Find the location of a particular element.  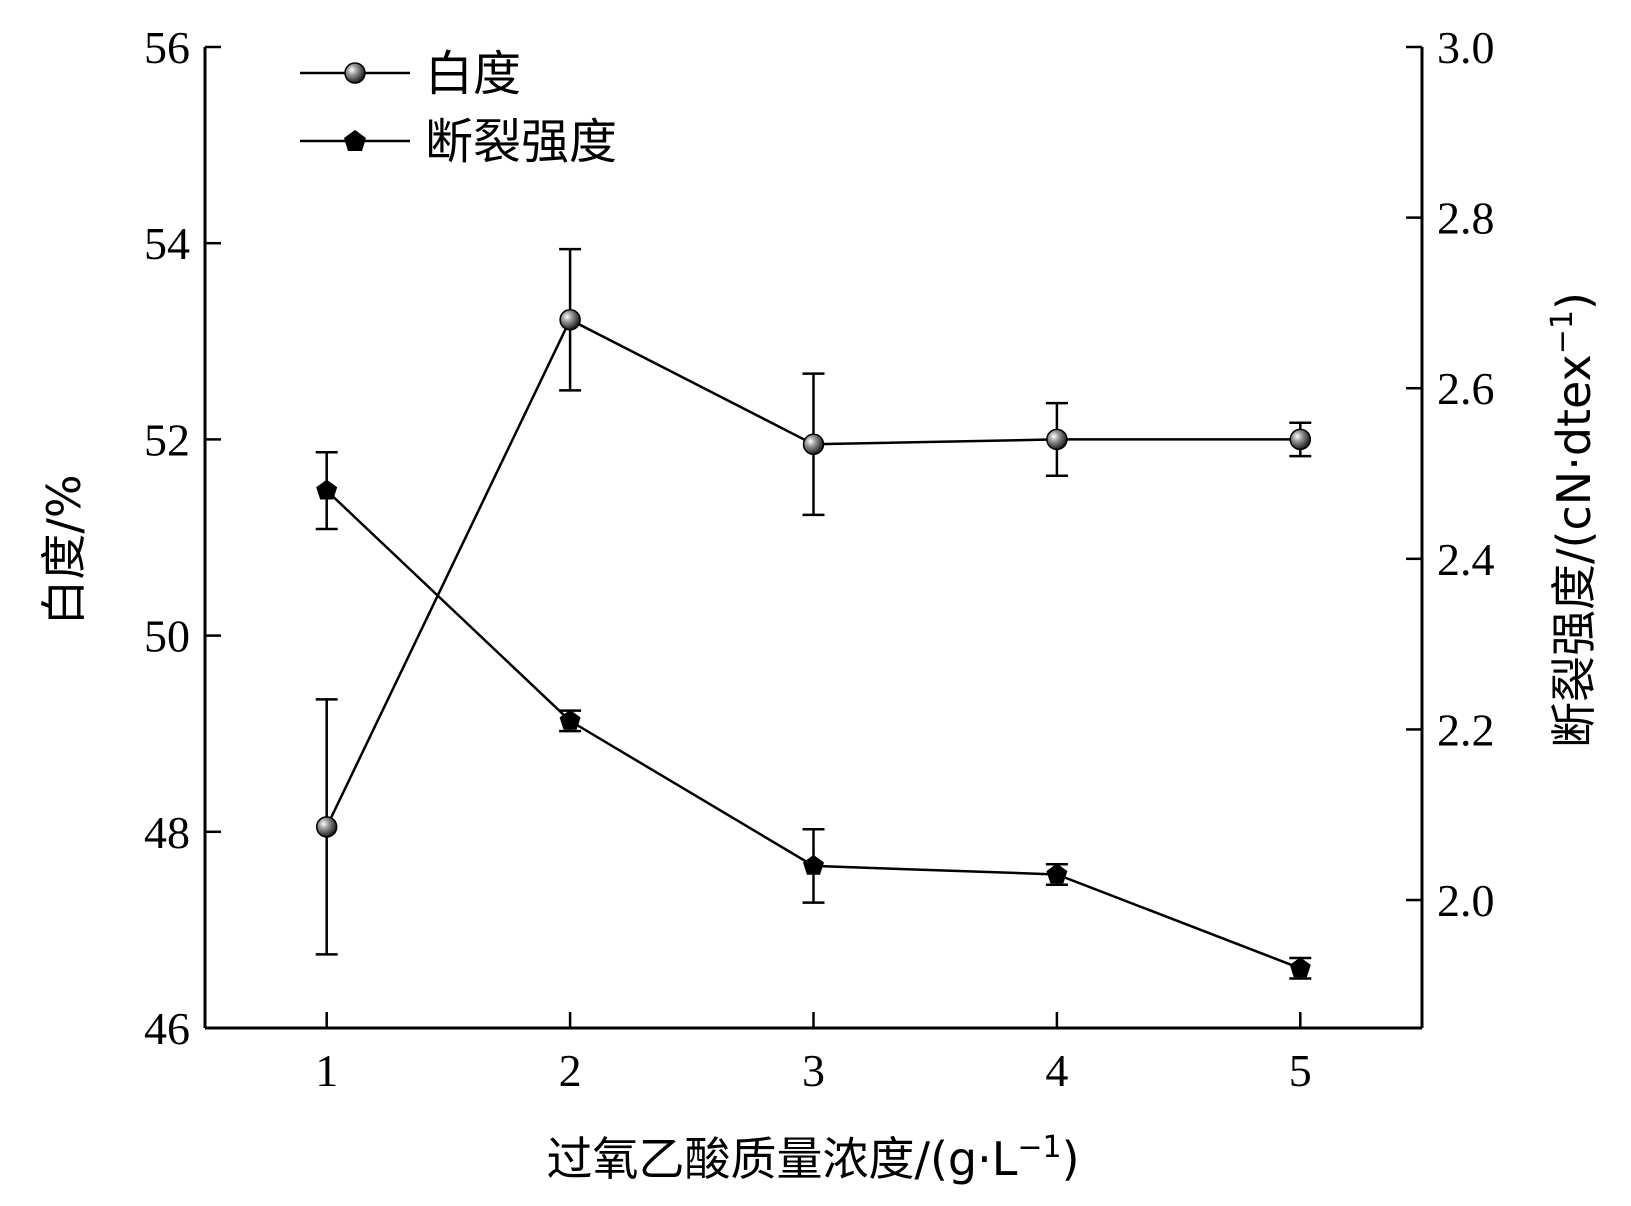

legend-marker-whiteness is located at coordinates (355, 73).